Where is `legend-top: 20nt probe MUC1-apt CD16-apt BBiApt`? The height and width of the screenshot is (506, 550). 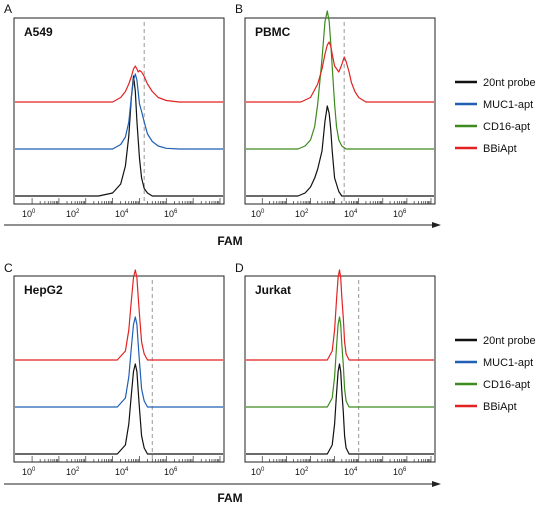 legend-top: 20nt probe MUC1-apt CD16-apt BBiApt is located at coordinates (495, 116).